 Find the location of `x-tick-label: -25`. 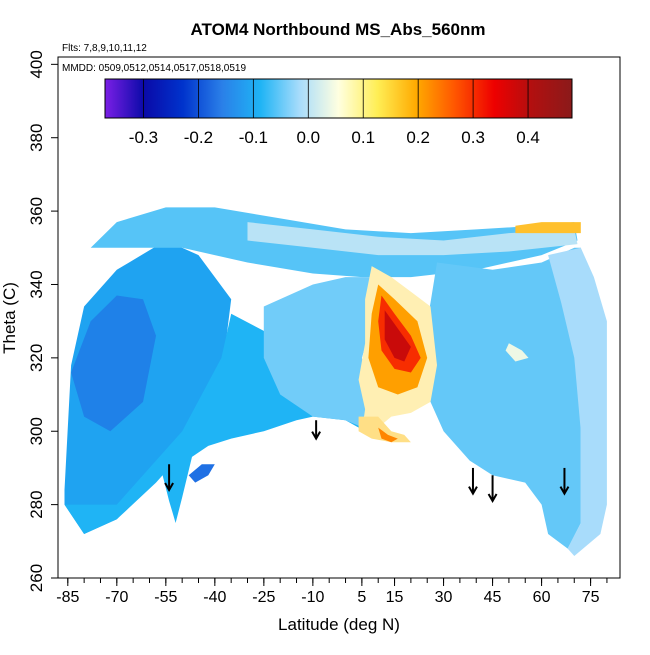

x-tick-label: -25 is located at coordinates (263, 597).